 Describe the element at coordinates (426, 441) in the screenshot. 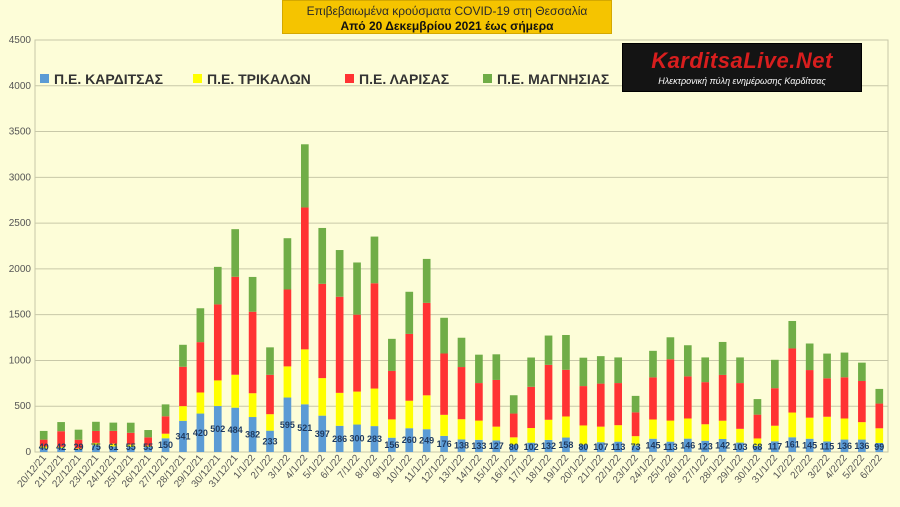

I see `data-label: 249` at that location.